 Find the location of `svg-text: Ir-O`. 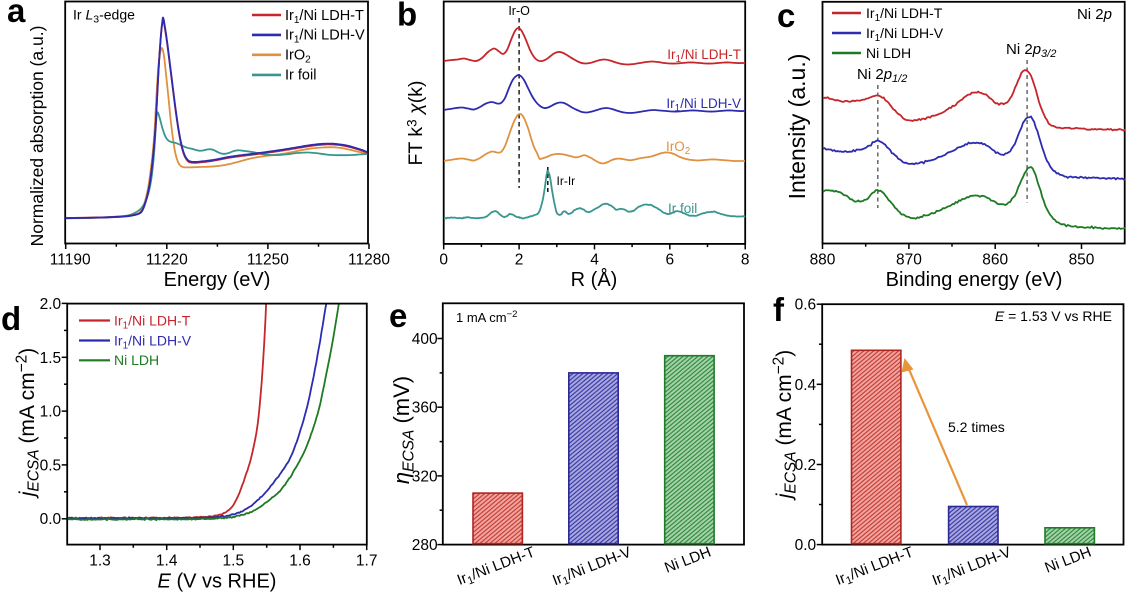

svg-text: Ir-O is located at coordinates (519, 11).